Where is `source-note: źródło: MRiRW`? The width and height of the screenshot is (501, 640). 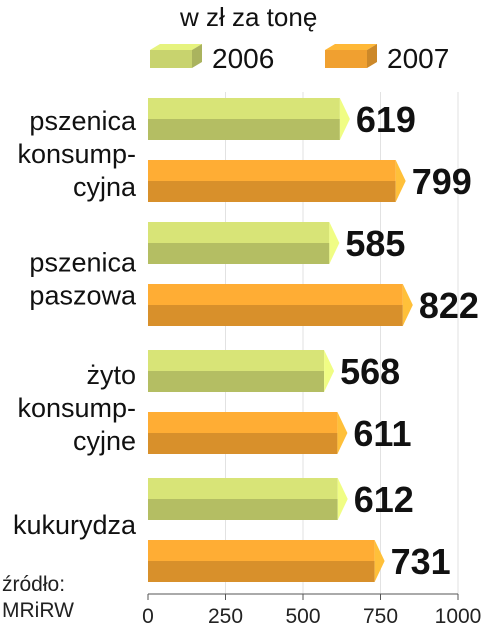
source-note: źródło: MRiRW is located at coordinates (38, 597).